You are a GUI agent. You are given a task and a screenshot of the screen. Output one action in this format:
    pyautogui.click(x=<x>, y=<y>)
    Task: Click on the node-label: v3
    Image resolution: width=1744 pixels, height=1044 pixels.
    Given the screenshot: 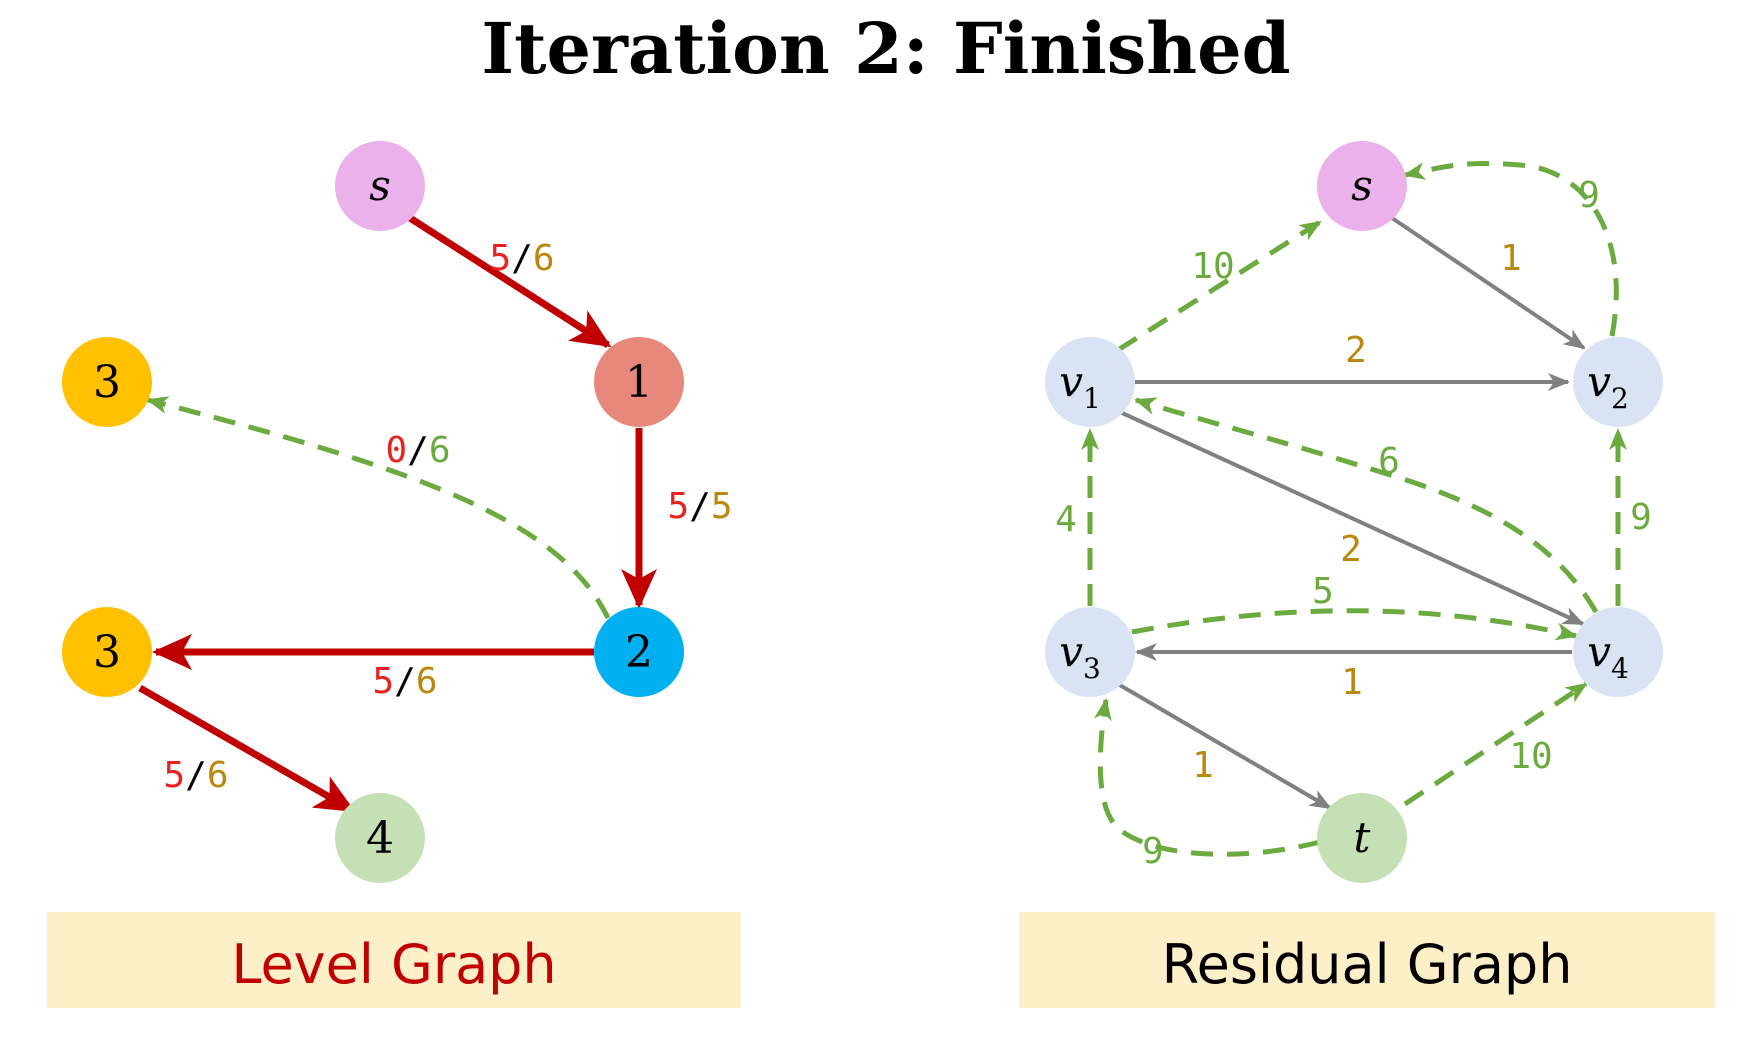 What is the action you would take?
    pyautogui.click(x=1080, y=656)
    